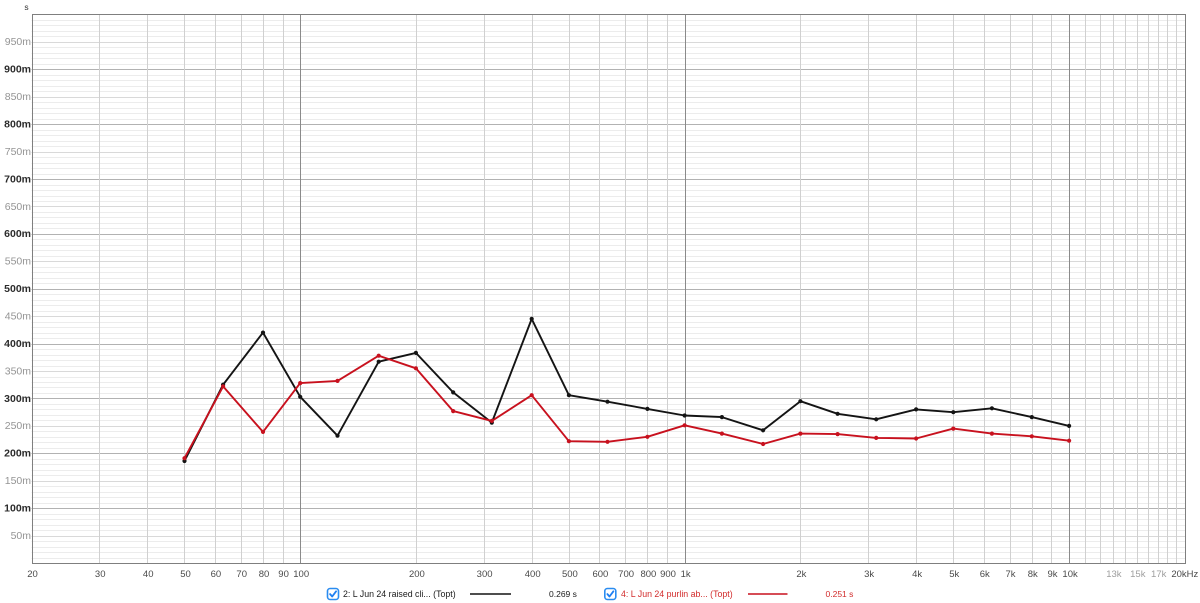 The image size is (1200, 603). I want to click on svg-text: 17k, so click(1159, 574).